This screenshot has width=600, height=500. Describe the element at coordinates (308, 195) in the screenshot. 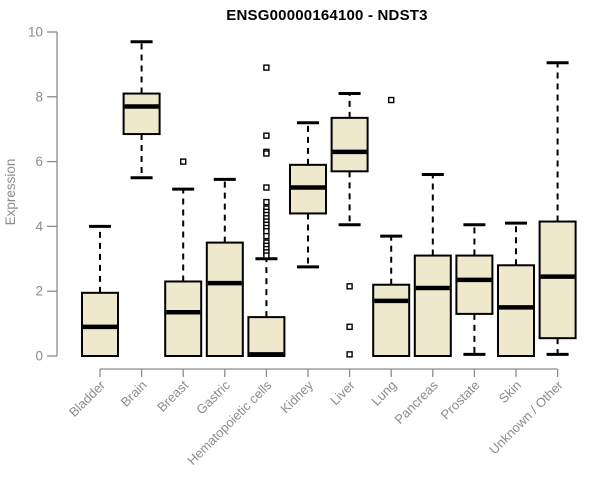

I see `box-group-kidney` at that location.